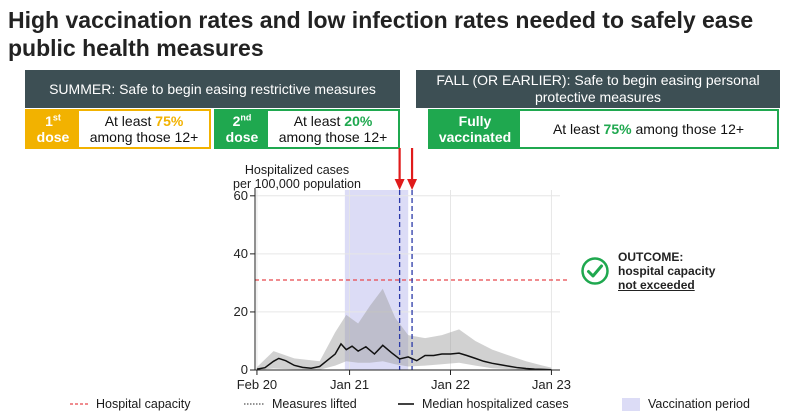 The width and height of the screenshot is (790, 415). Describe the element at coordinates (551, 384) in the screenshot. I see `x-tick-label: Jan 23` at that location.